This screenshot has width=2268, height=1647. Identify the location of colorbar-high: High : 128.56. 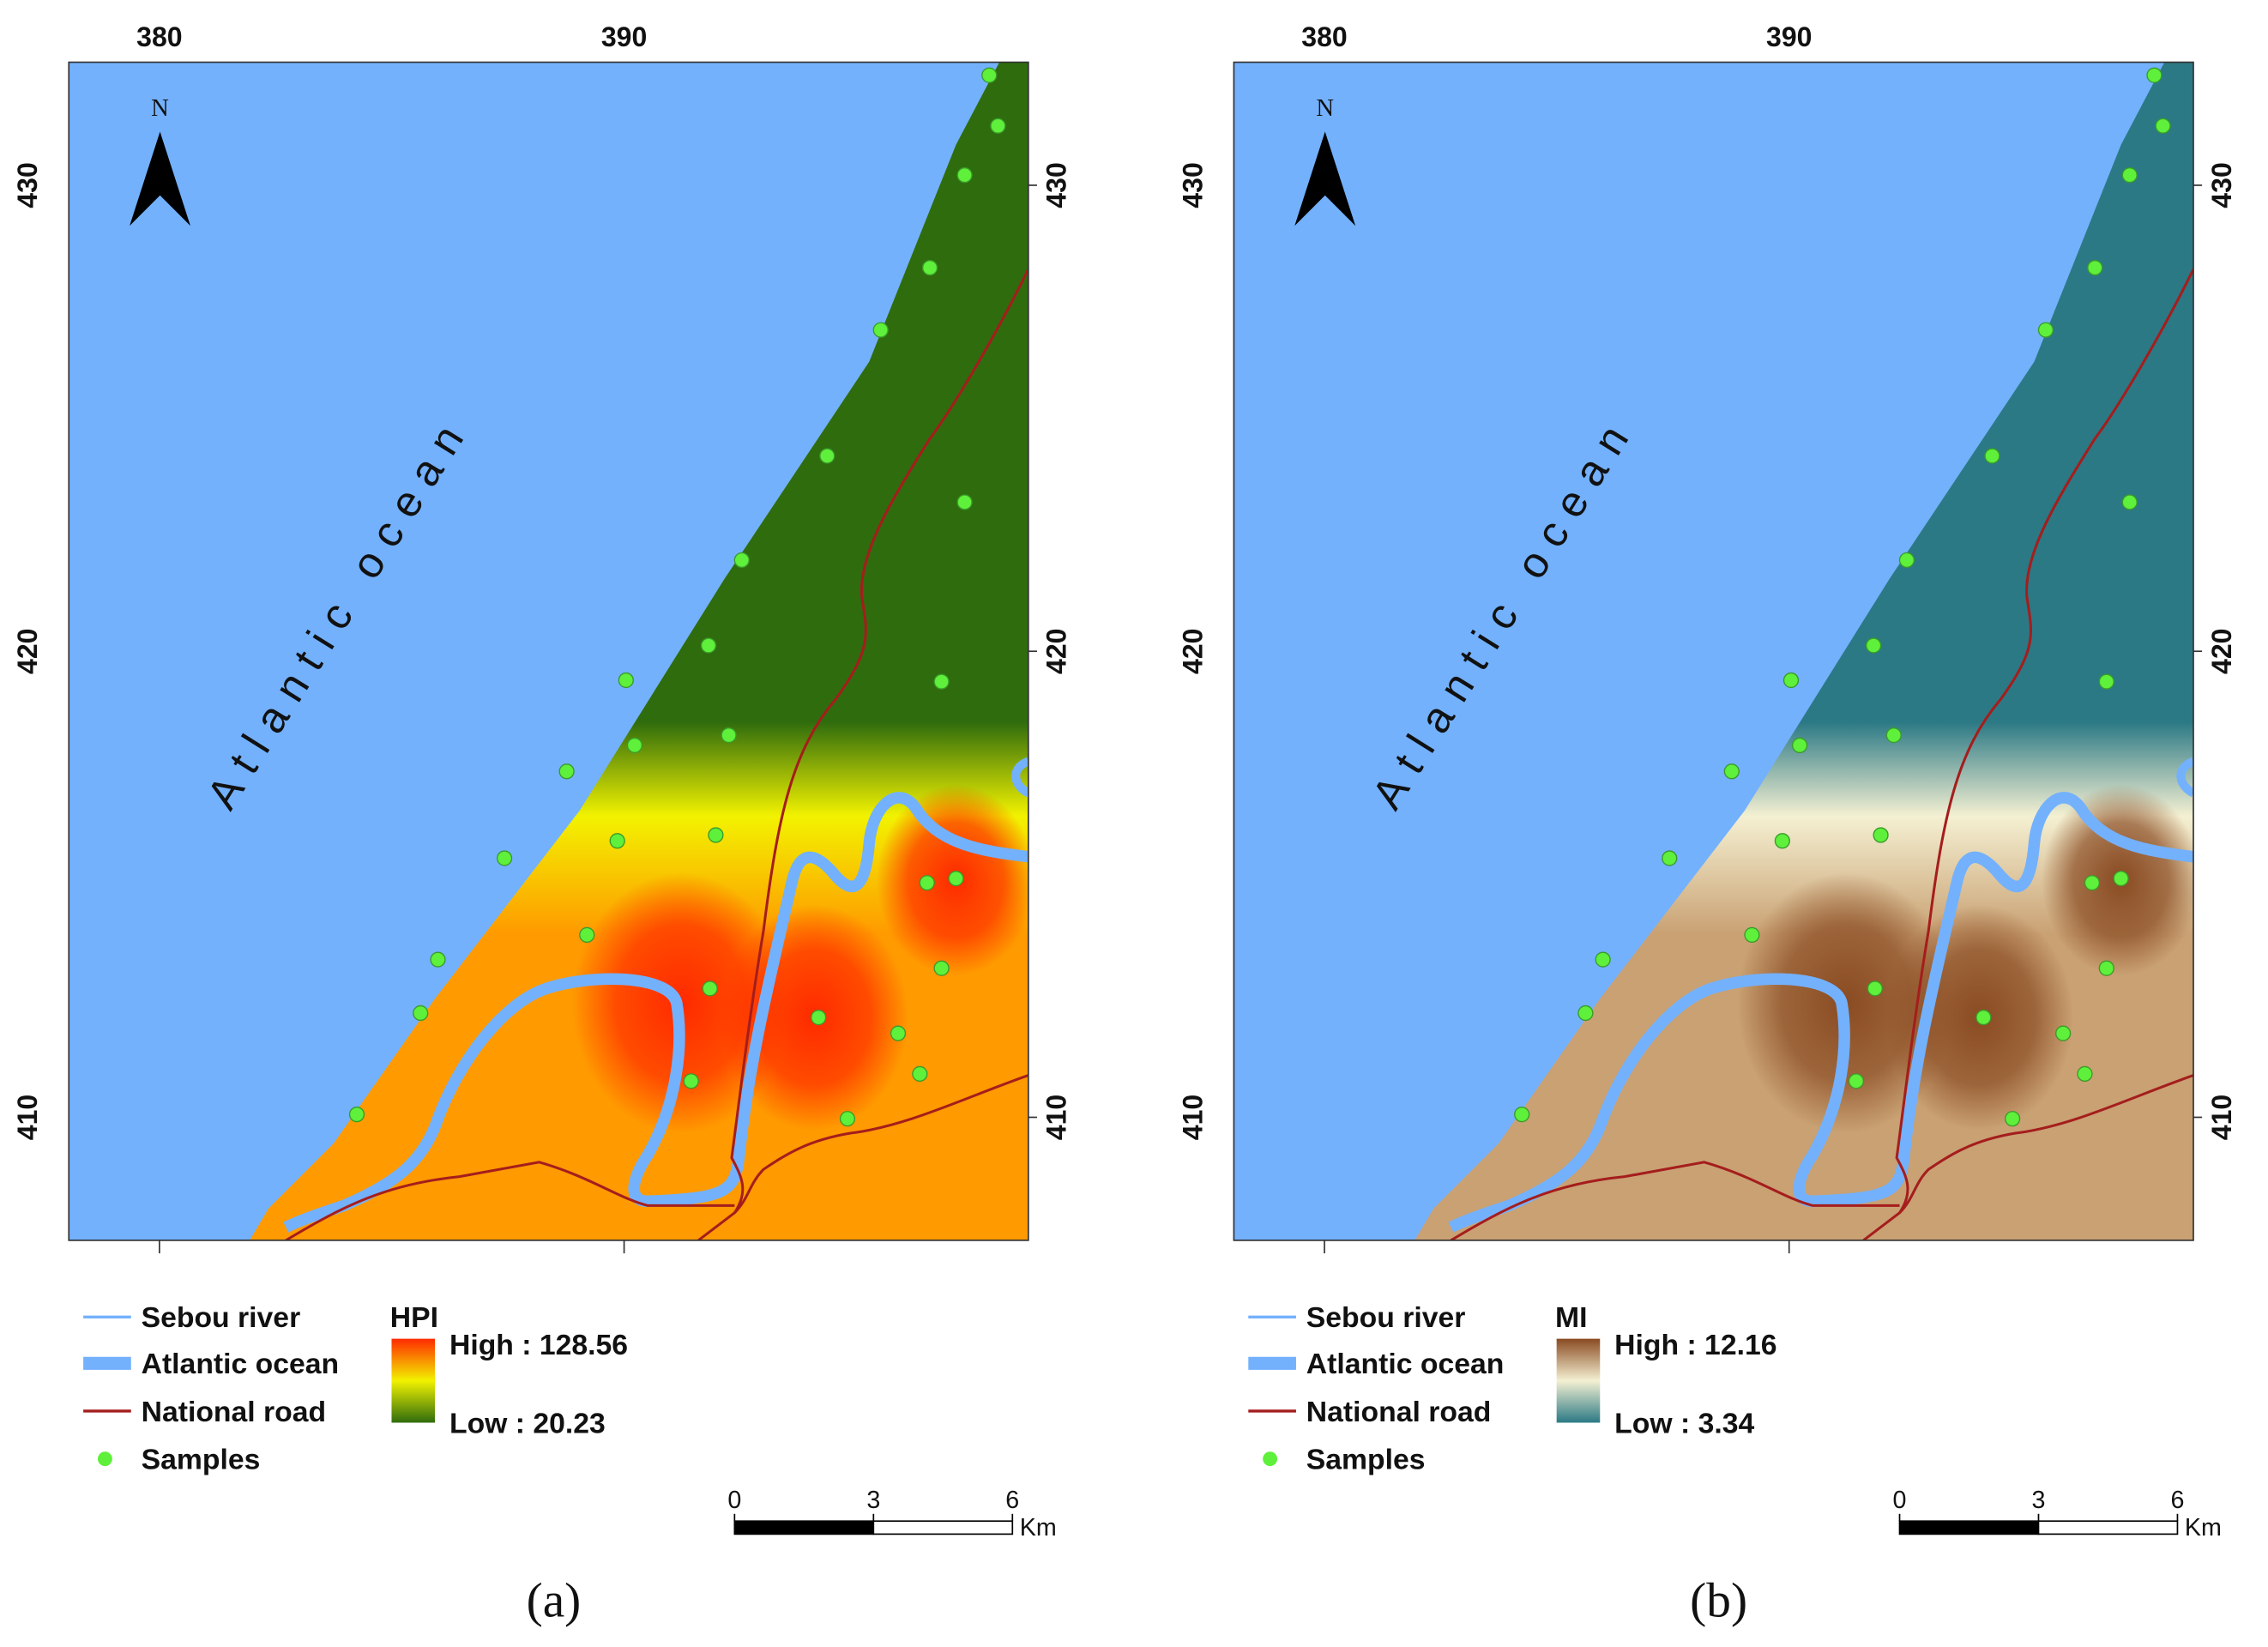
(539, 1345).